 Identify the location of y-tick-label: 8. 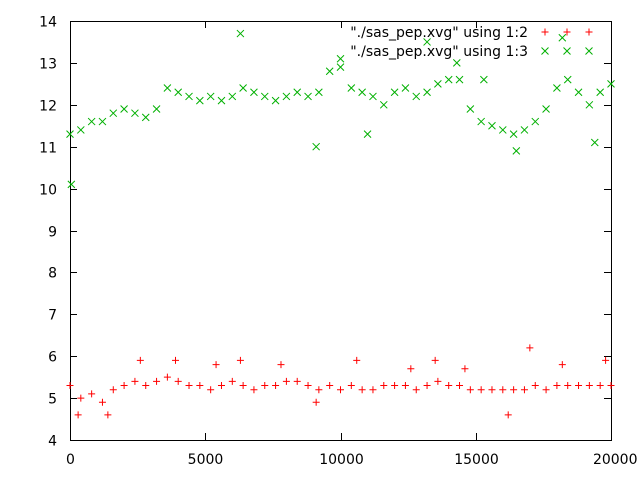
(52, 274).